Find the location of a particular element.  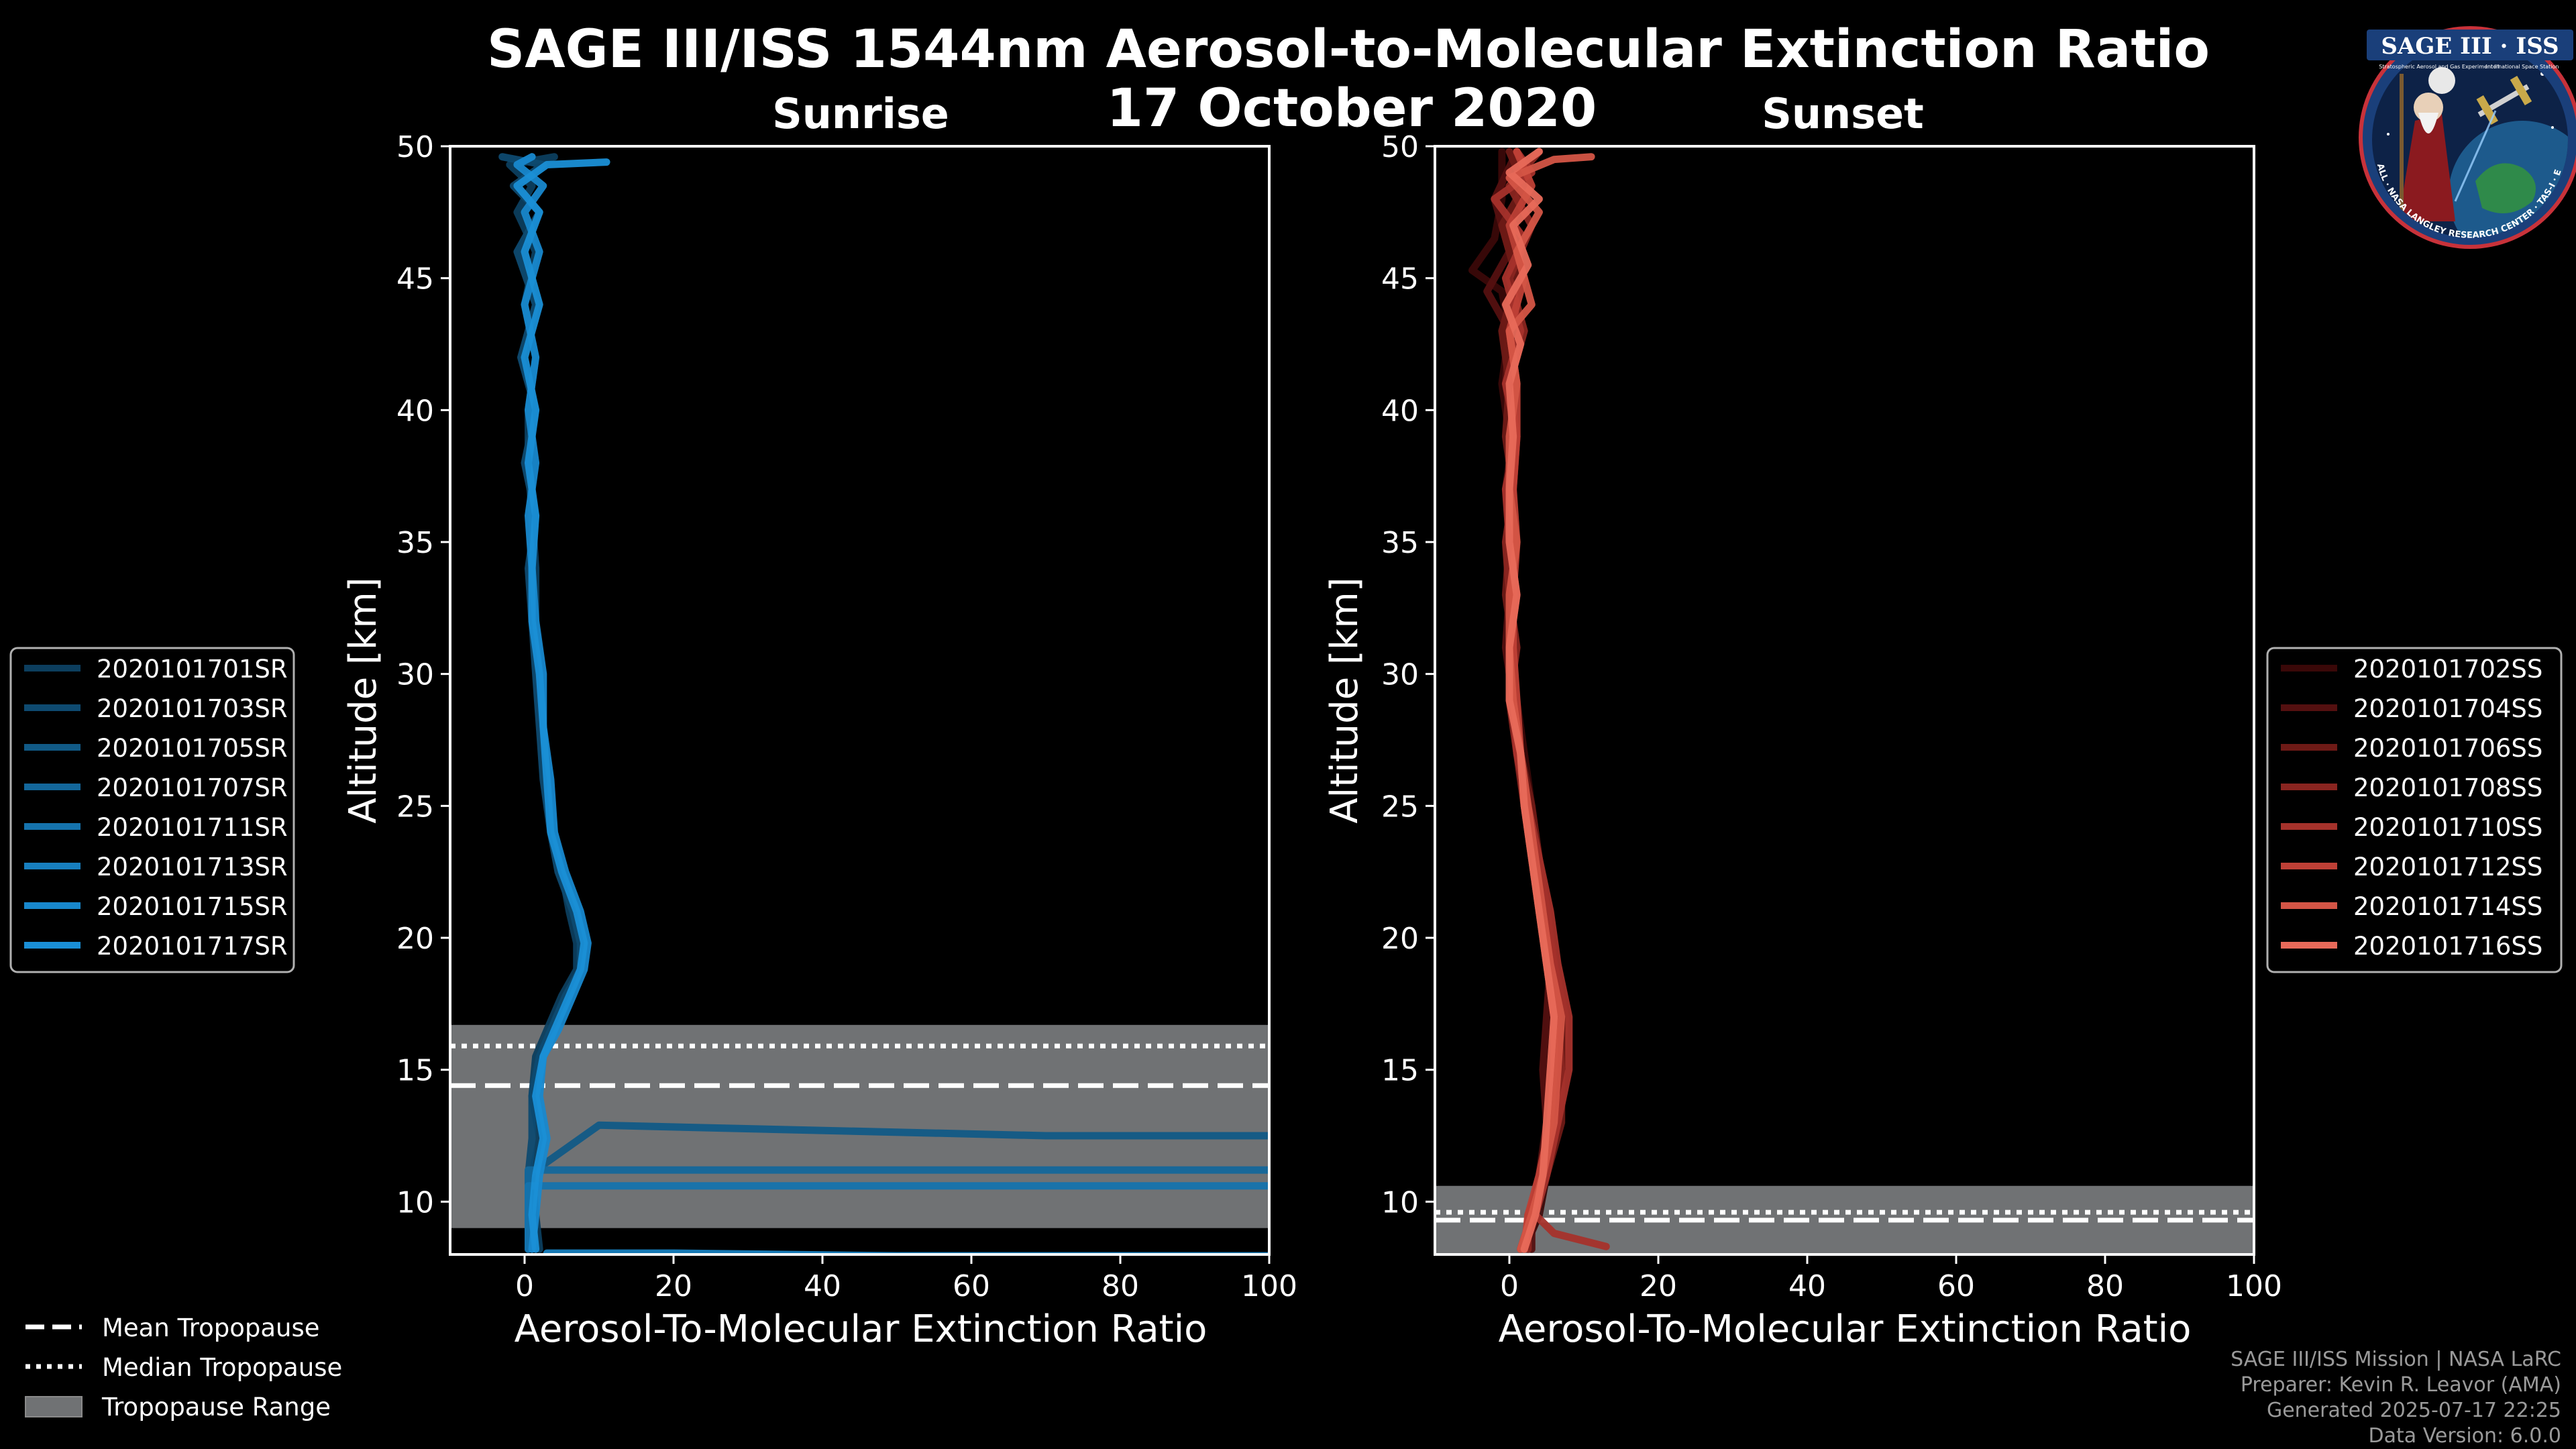

sunset-y-axis-label: Altitude [km] is located at coordinates (1344, 700).